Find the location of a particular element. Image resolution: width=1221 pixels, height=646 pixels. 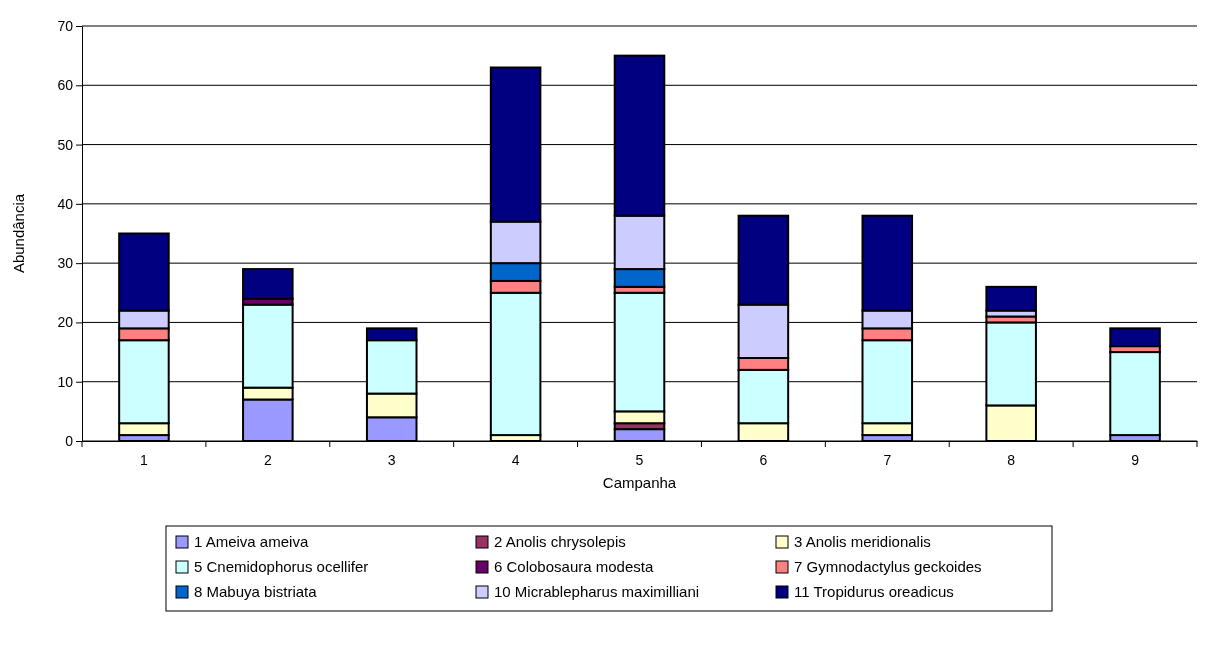

legend-label: 2 Anolis chrysolepis is located at coordinates (560, 541).